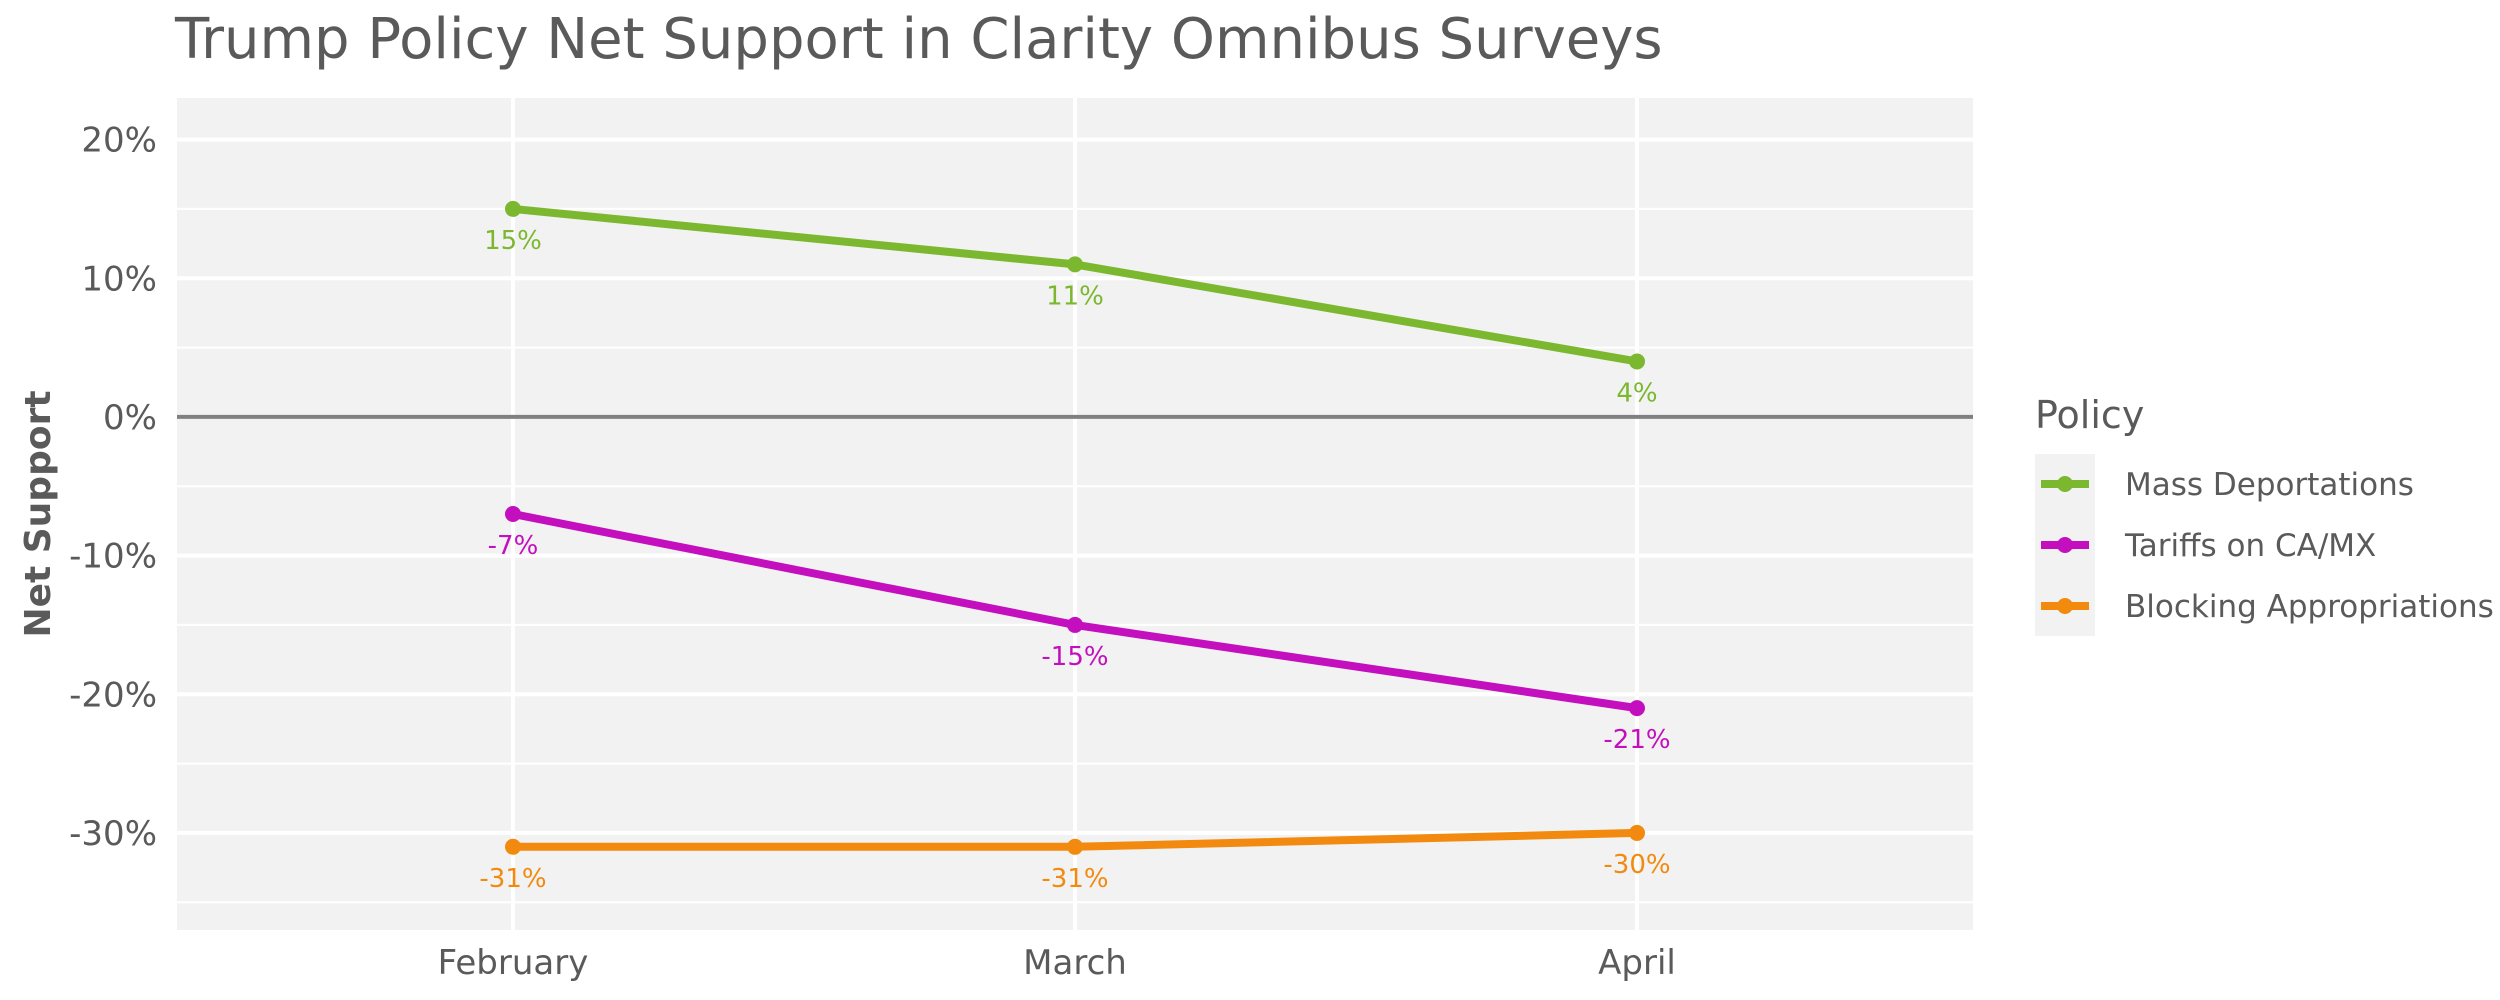 The width and height of the screenshot is (2500, 1000). Describe the element at coordinates (1636, 393) in the screenshot. I see `data-label: 4%` at that location.